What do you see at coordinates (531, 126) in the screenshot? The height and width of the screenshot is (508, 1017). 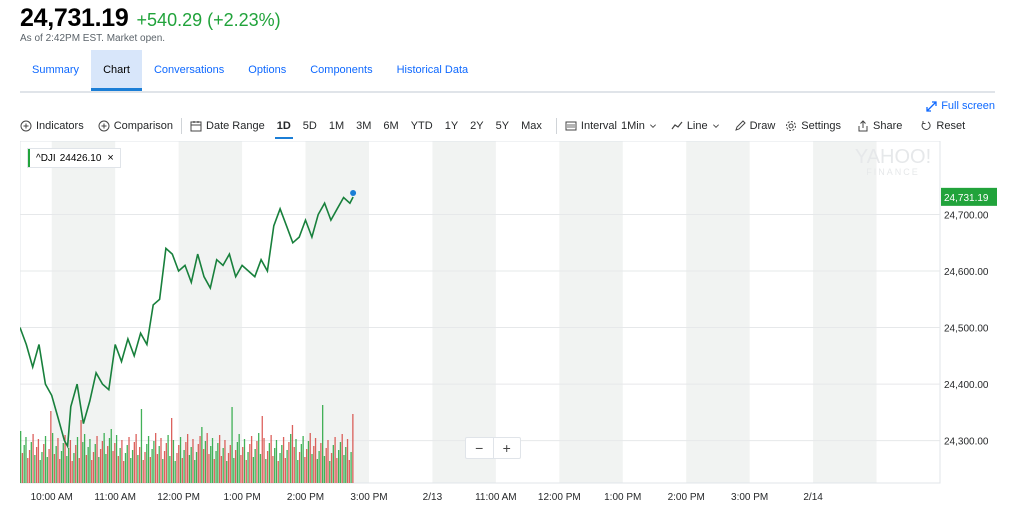 I see `range-max: Max` at bounding box center [531, 126].